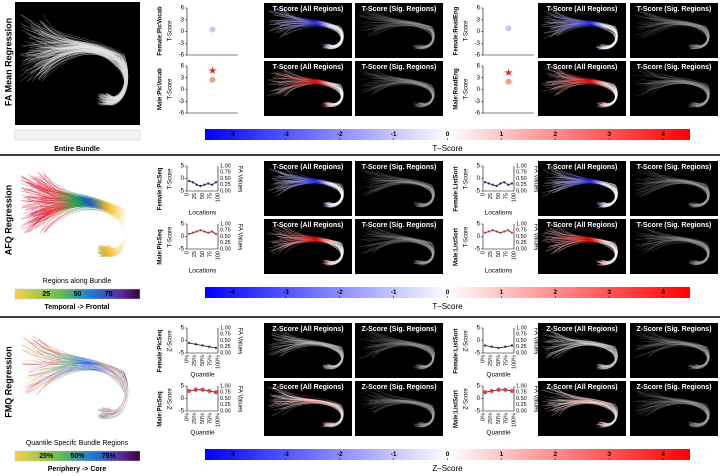 This screenshot has width=720, height=476. What do you see at coordinates (479, 341) in the screenshot?
I see `y-tick-label: 0` at bounding box center [479, 341].